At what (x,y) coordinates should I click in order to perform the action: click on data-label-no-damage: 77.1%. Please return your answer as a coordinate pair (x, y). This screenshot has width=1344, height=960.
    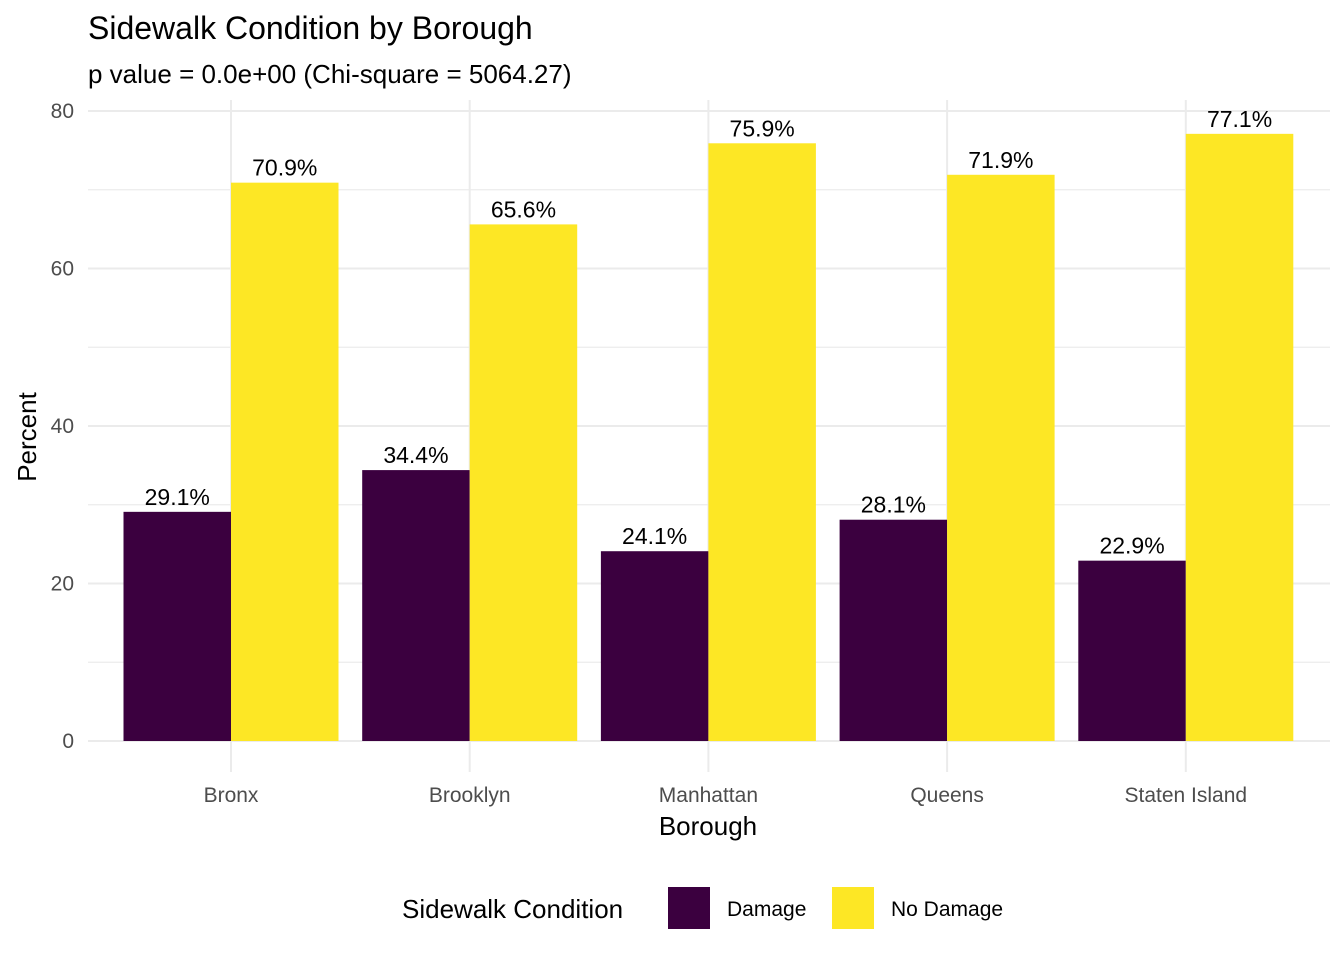
    Looking at the image, I should click on (1239, 119).